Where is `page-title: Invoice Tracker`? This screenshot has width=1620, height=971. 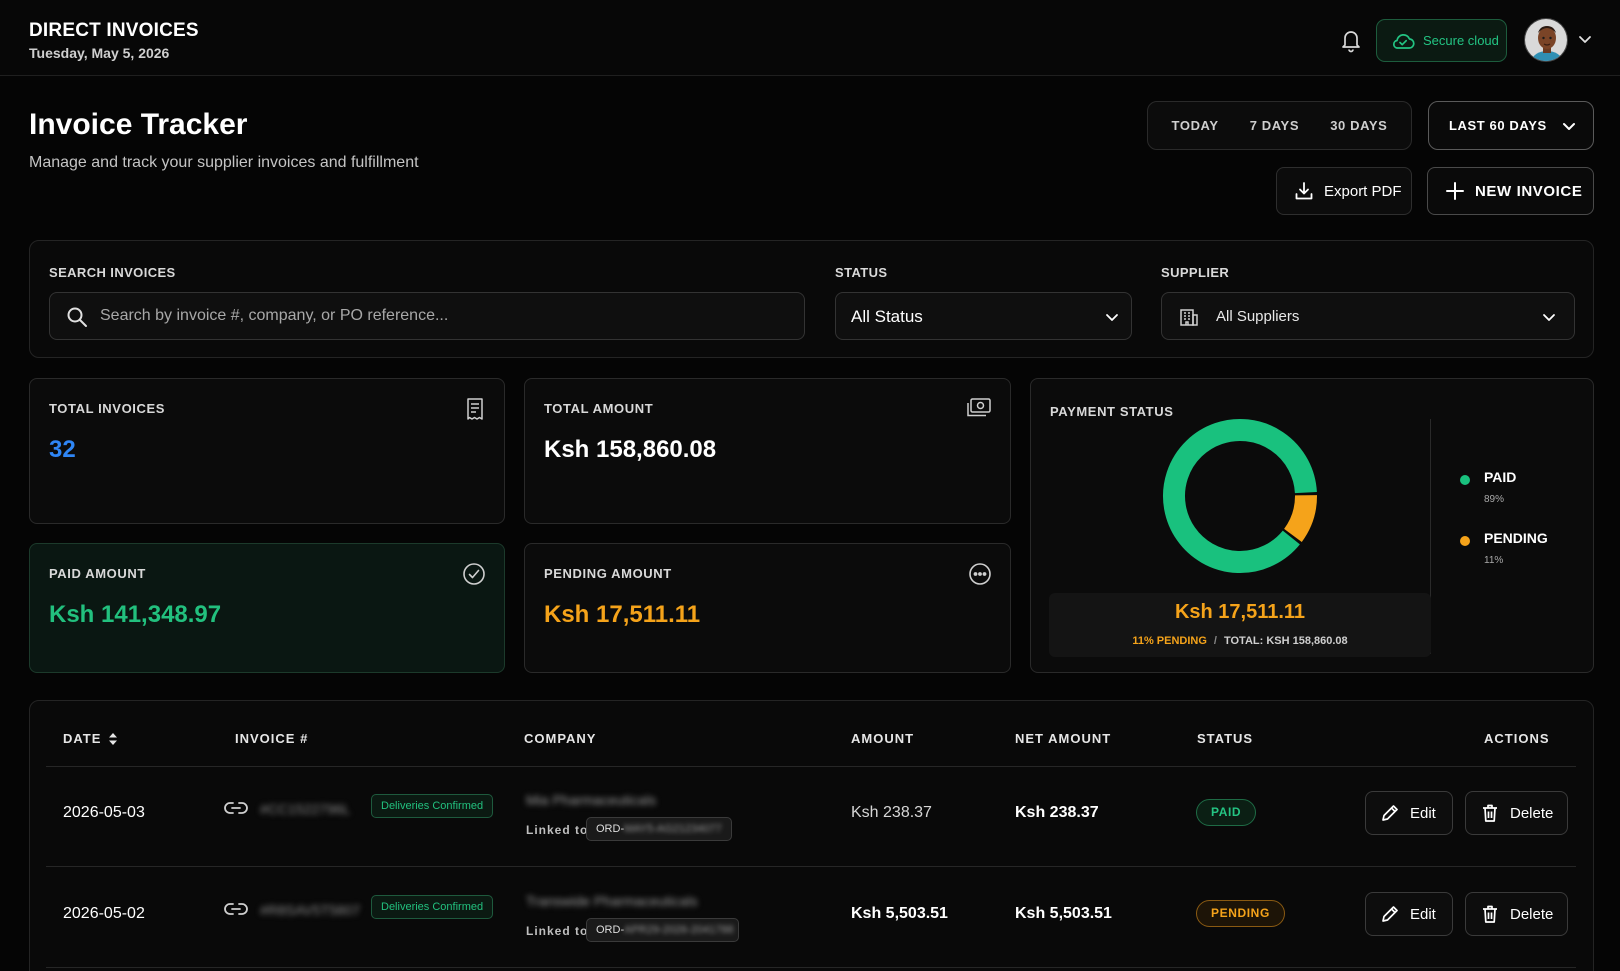 page-title: Invoice Tracker is located at coordinates (138, 124).